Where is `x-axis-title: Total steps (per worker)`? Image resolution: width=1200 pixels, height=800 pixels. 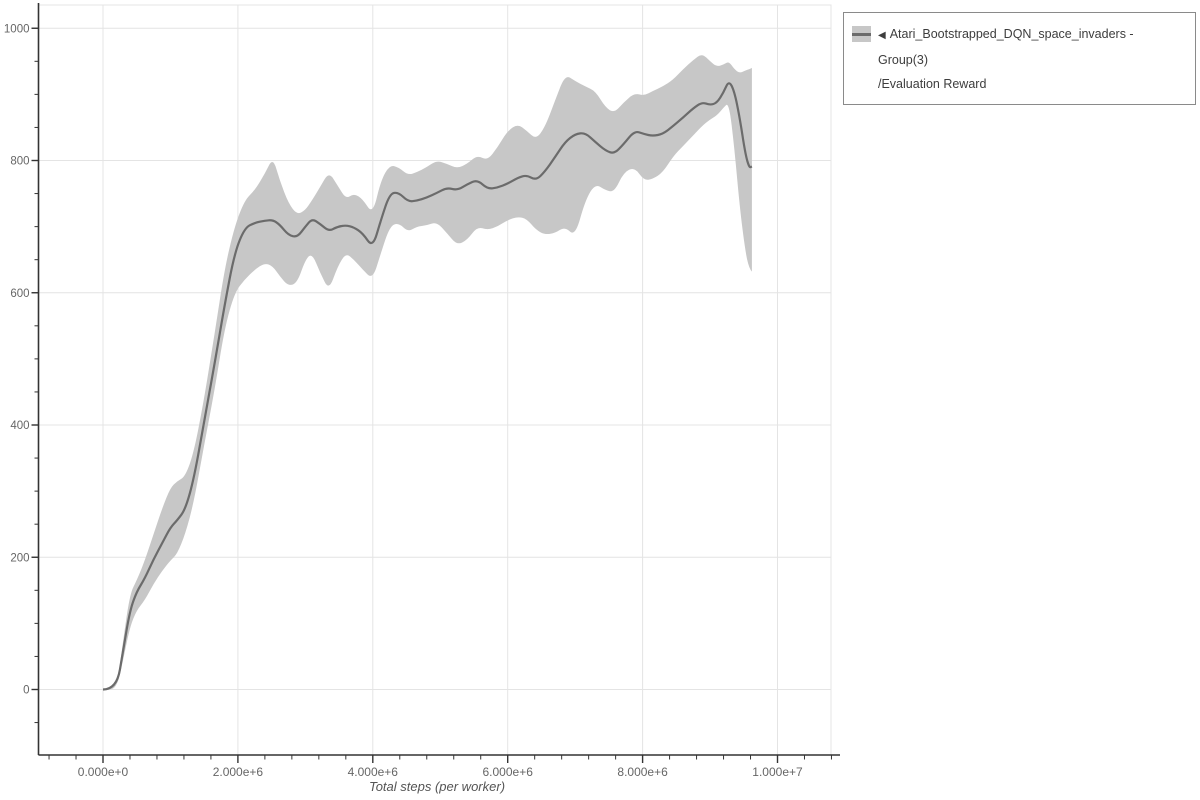 x-axis-title: Total steps (per worker) is located at coordinates (437, 786).